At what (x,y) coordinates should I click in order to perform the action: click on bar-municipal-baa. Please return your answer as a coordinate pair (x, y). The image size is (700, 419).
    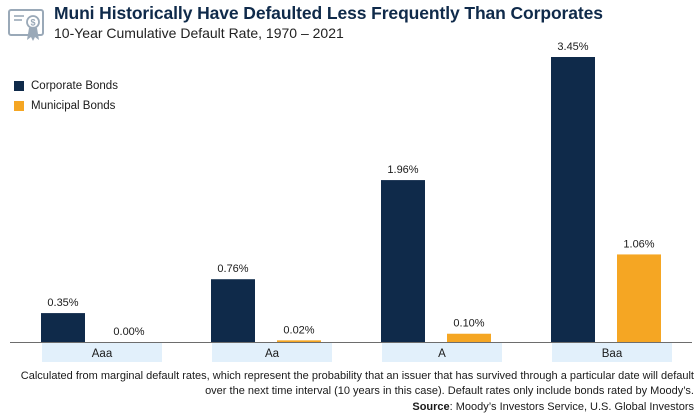
    Looking at the image, I should click on (639, 298).